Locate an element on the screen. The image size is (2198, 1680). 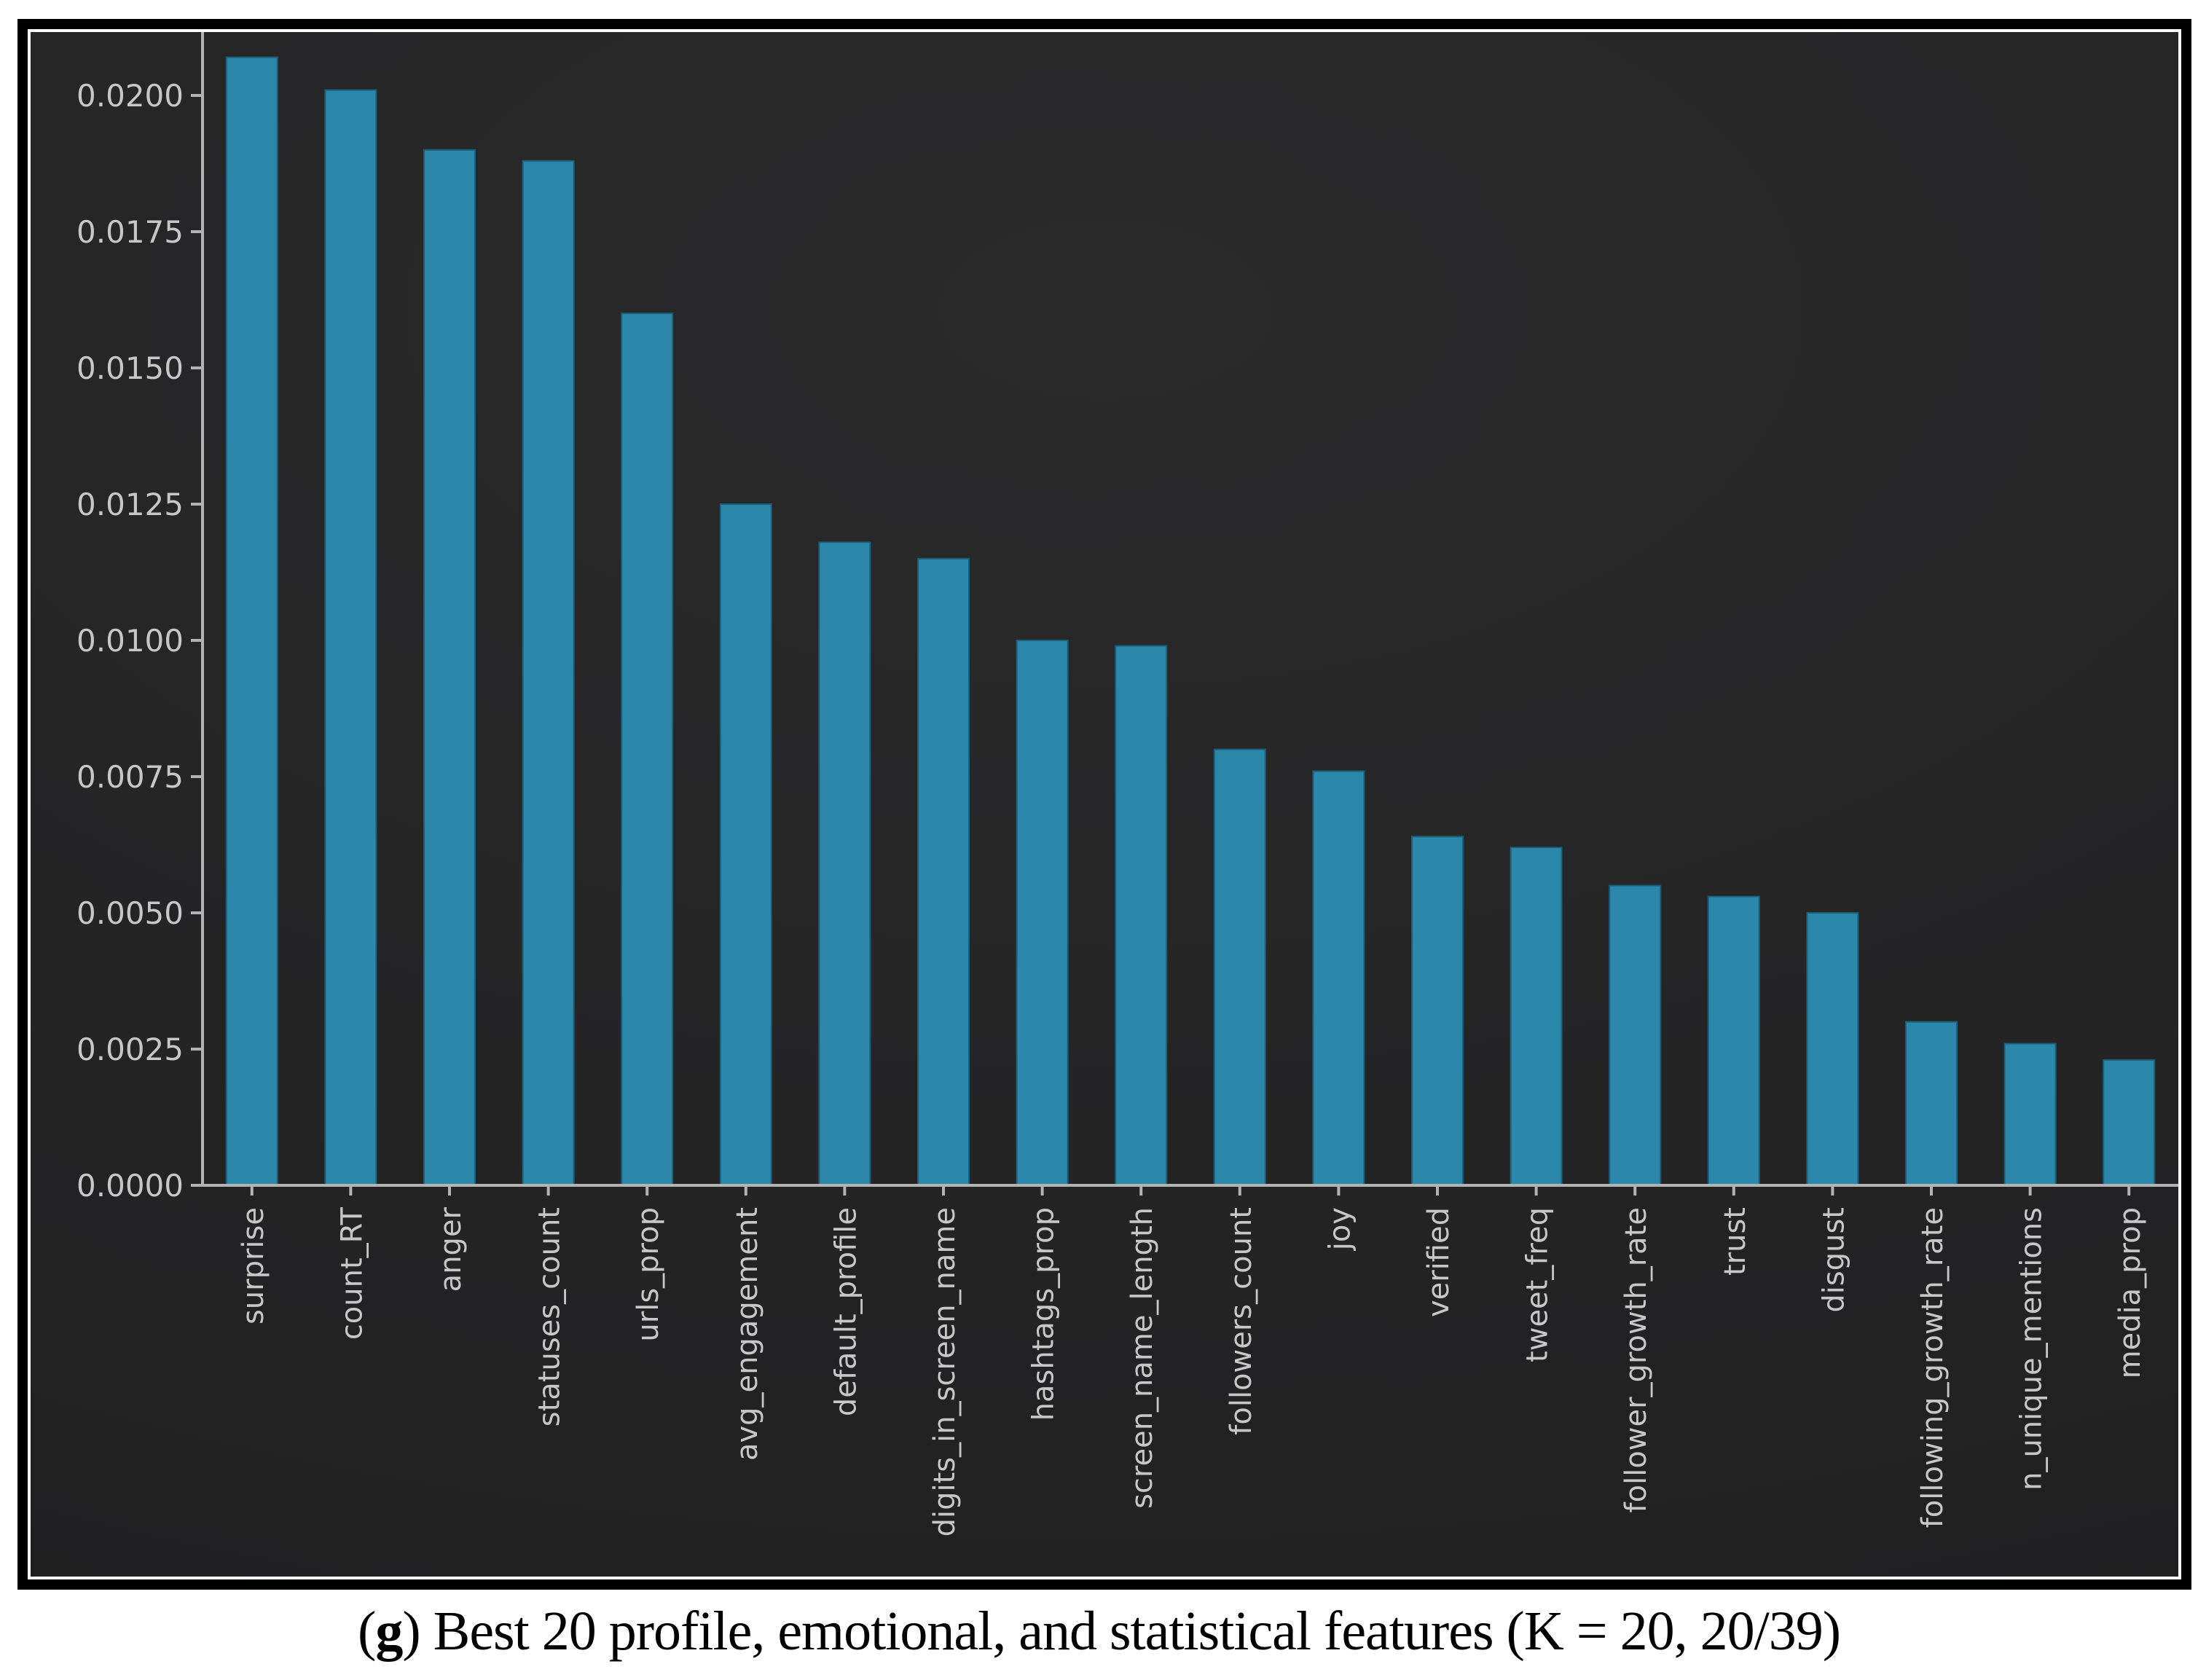
x-tick-label: followers_count is located at coordinates (1241, 1321).